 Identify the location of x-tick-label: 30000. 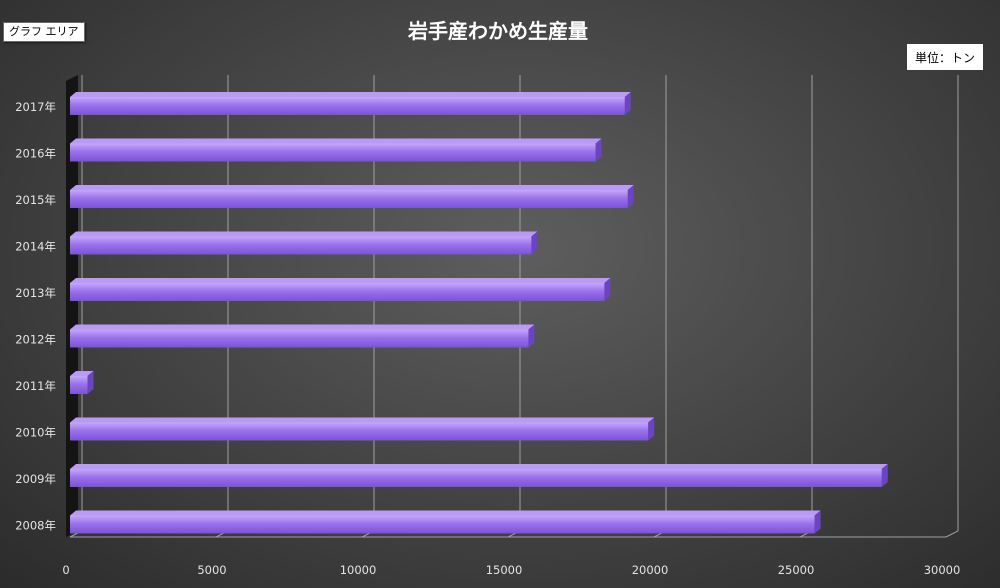
(942, 570).